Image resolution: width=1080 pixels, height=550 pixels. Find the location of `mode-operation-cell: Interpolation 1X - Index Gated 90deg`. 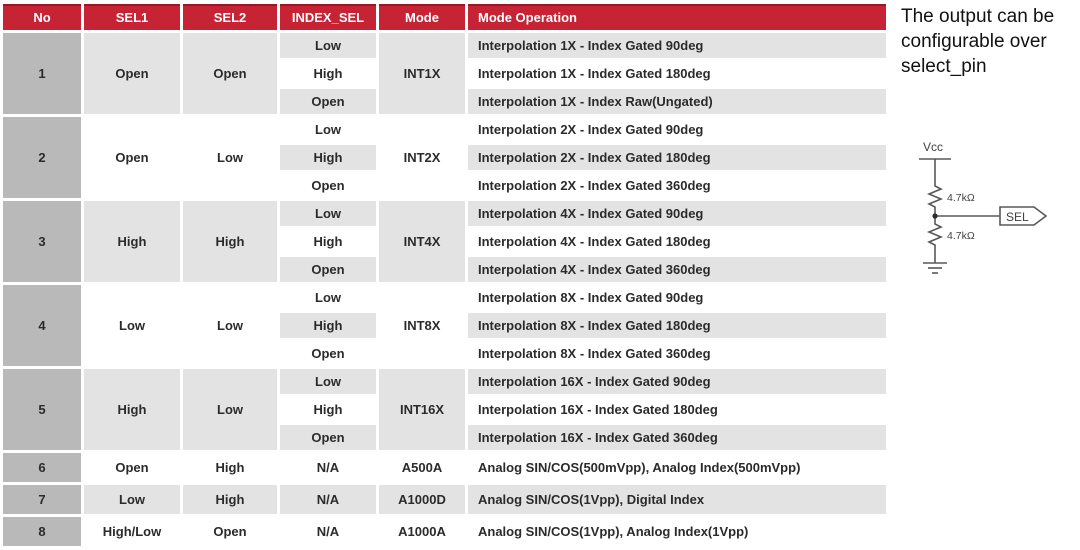

mode-operation-cell: Interpolation 1X - Index Gated 90deg is located at coordinates (677, 45).